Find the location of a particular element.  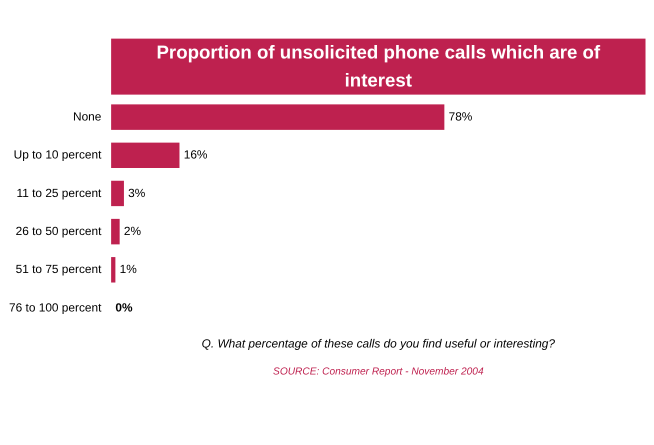

source-note: SOURCE: Consumer Report - November 2004 is located at coordinates (378, 372).